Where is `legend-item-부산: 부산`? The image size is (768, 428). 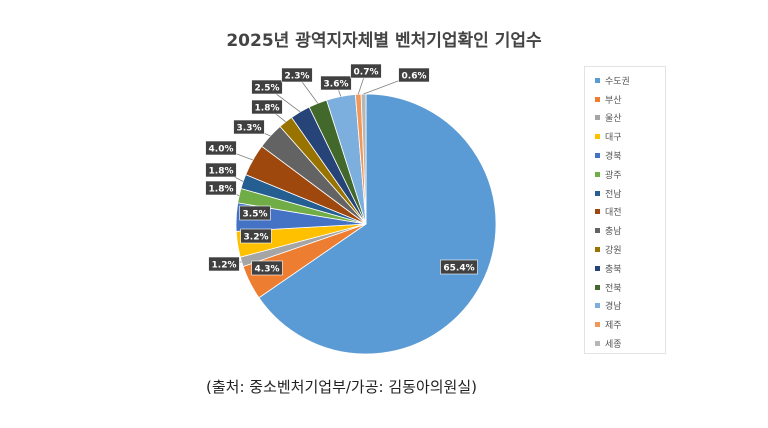
legend-item-부산: 부산 is located at coordinates (630, 99).